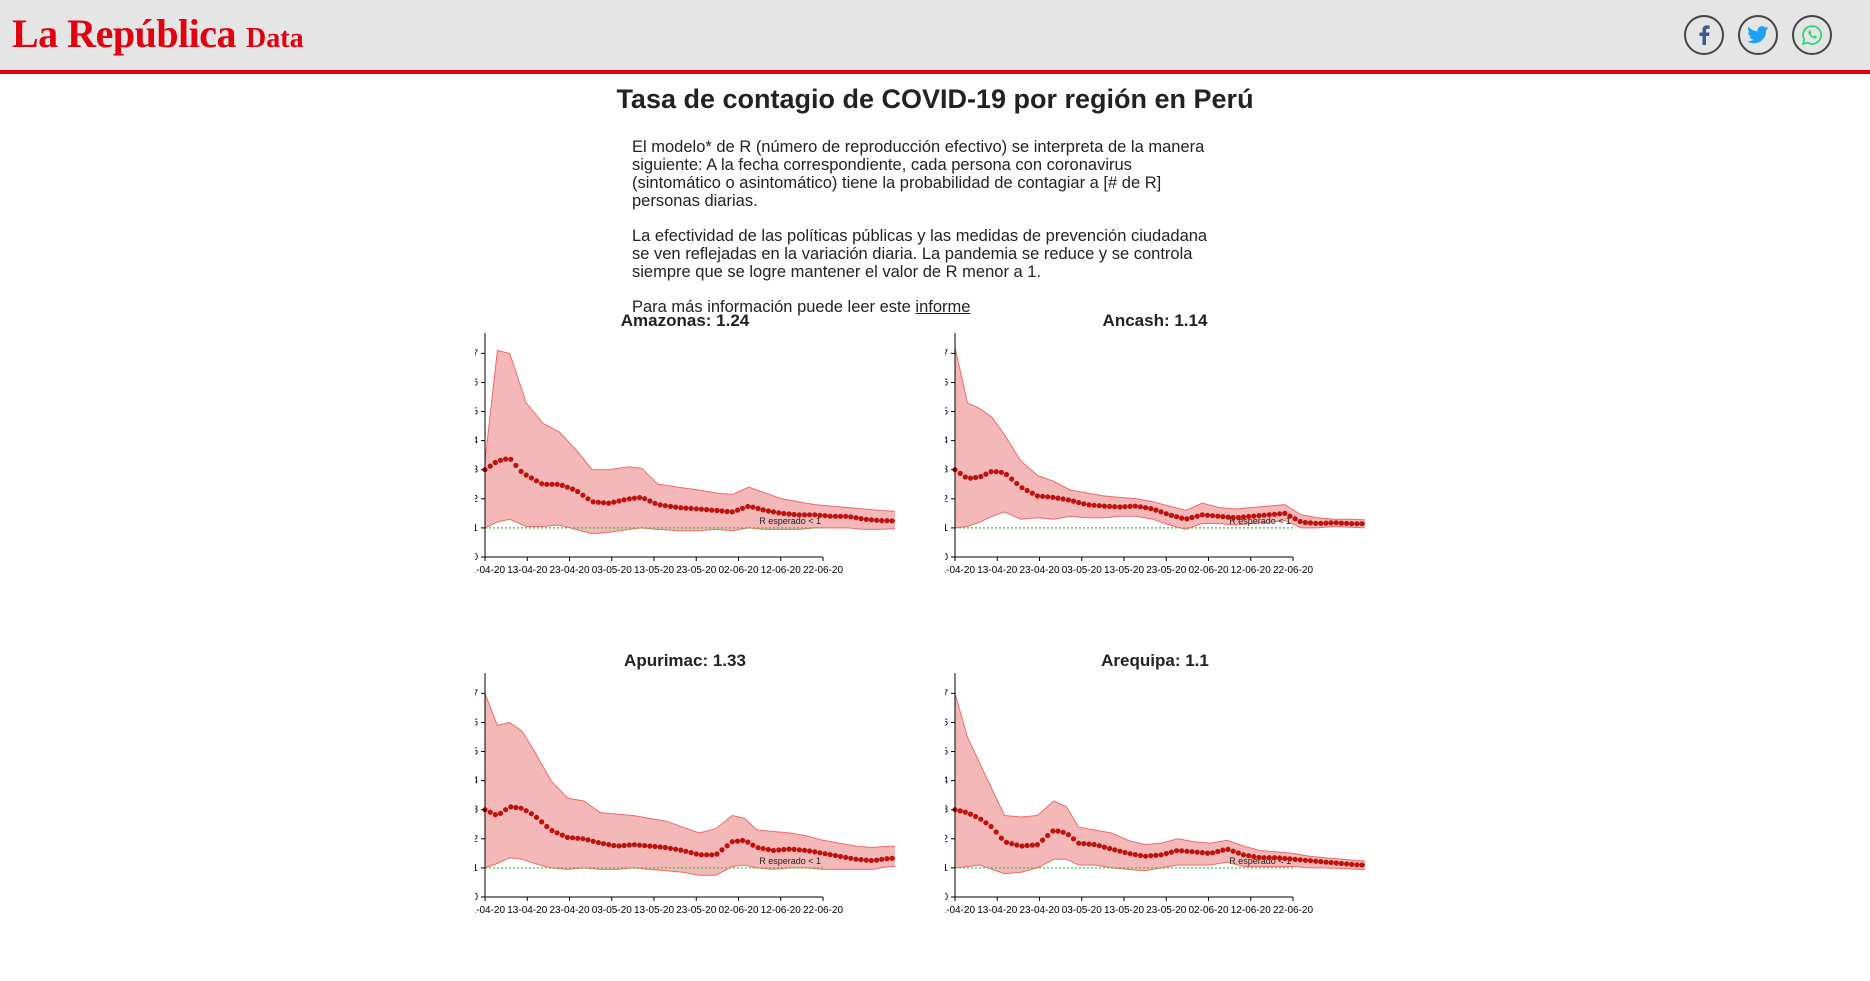 The height and width of the screenshot is (981, 1870). I want to click on y-tick-label: 0, so click(476, 557).